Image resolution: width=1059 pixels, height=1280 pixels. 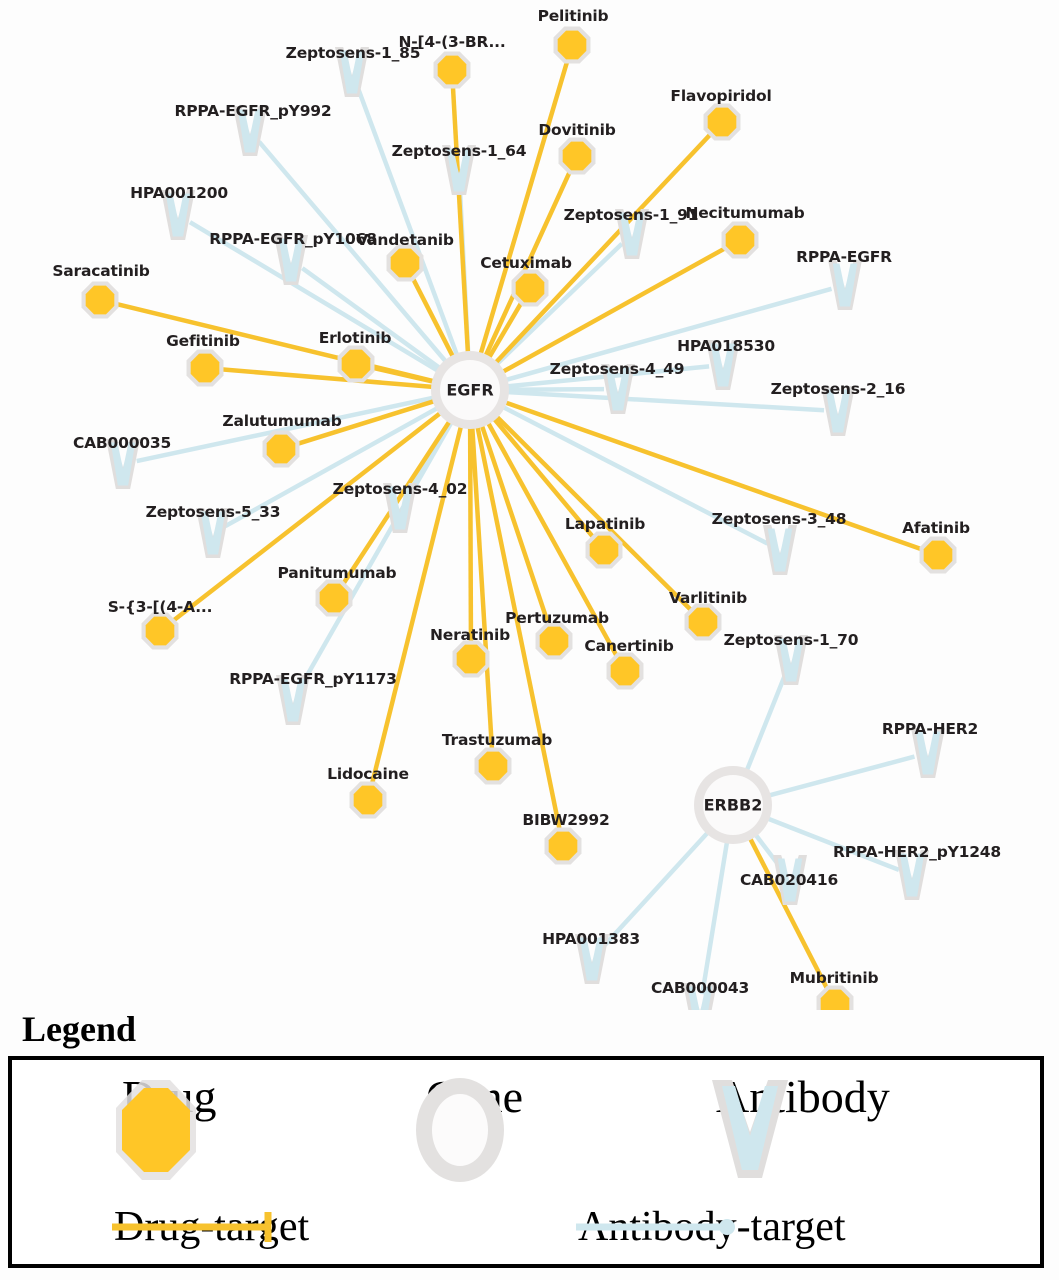 I want to click on legend-shapes-row: Drug Gene Antibody, so click(x=526, y=1130).